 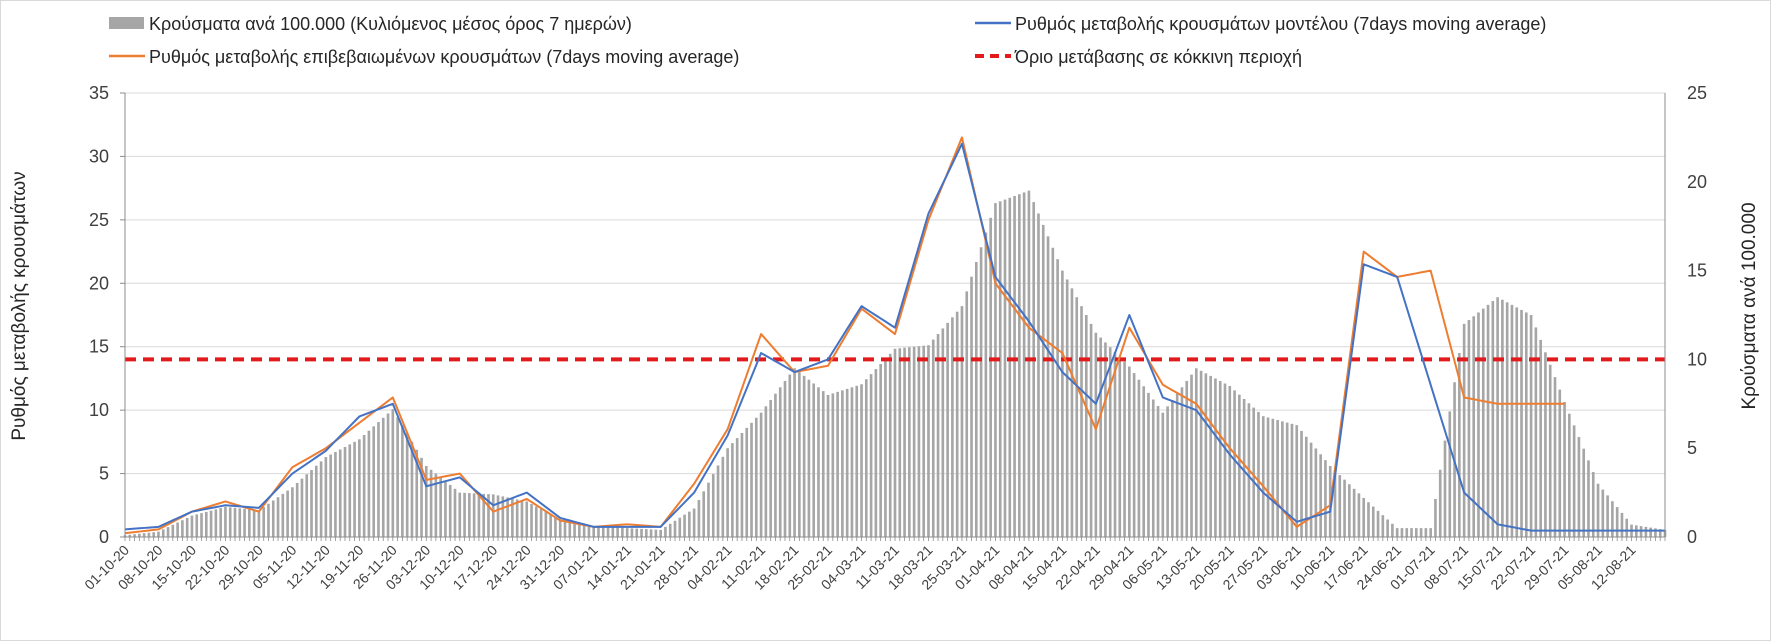 I want to click on y-axis-left-title: Ρυθμός μεταβολής κρουσμάτων, so click(x=19, y=305).